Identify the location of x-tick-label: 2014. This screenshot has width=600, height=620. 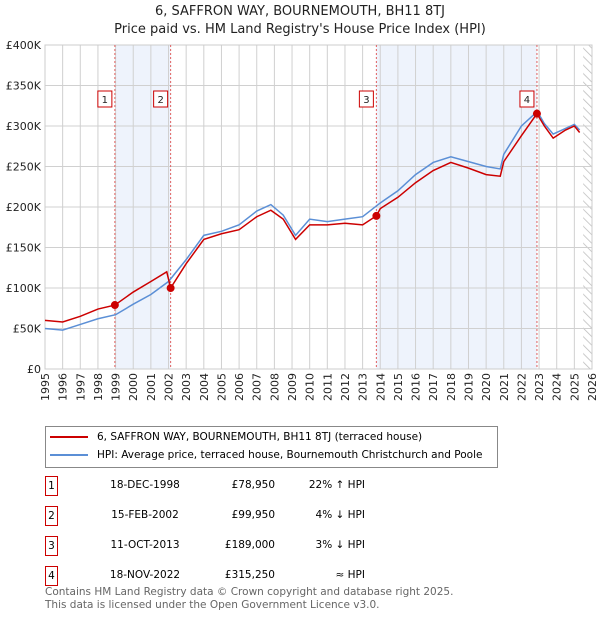
(380, 387).